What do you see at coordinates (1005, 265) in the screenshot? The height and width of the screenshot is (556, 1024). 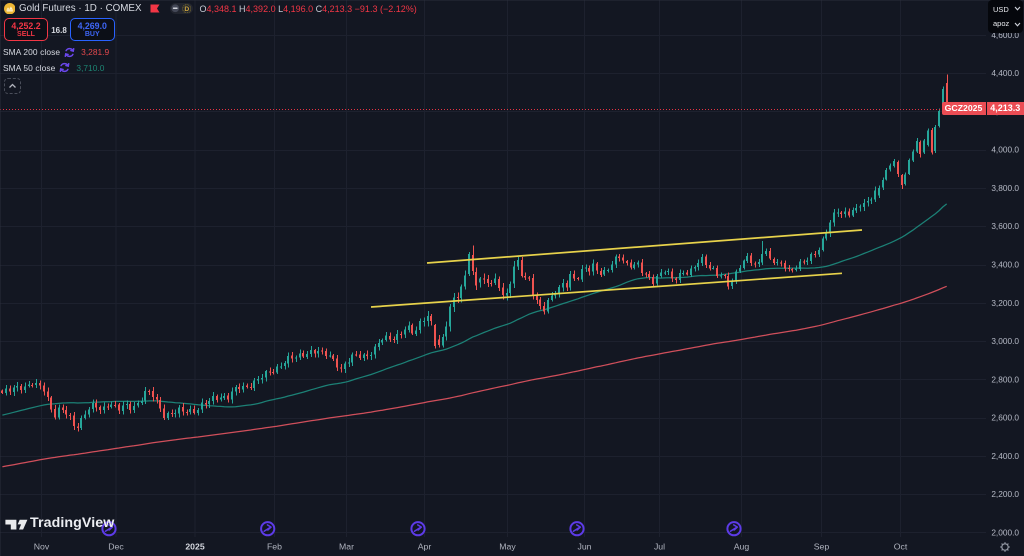 I see `svg-text: 3,400.0` at bounding box center [1005, 265].